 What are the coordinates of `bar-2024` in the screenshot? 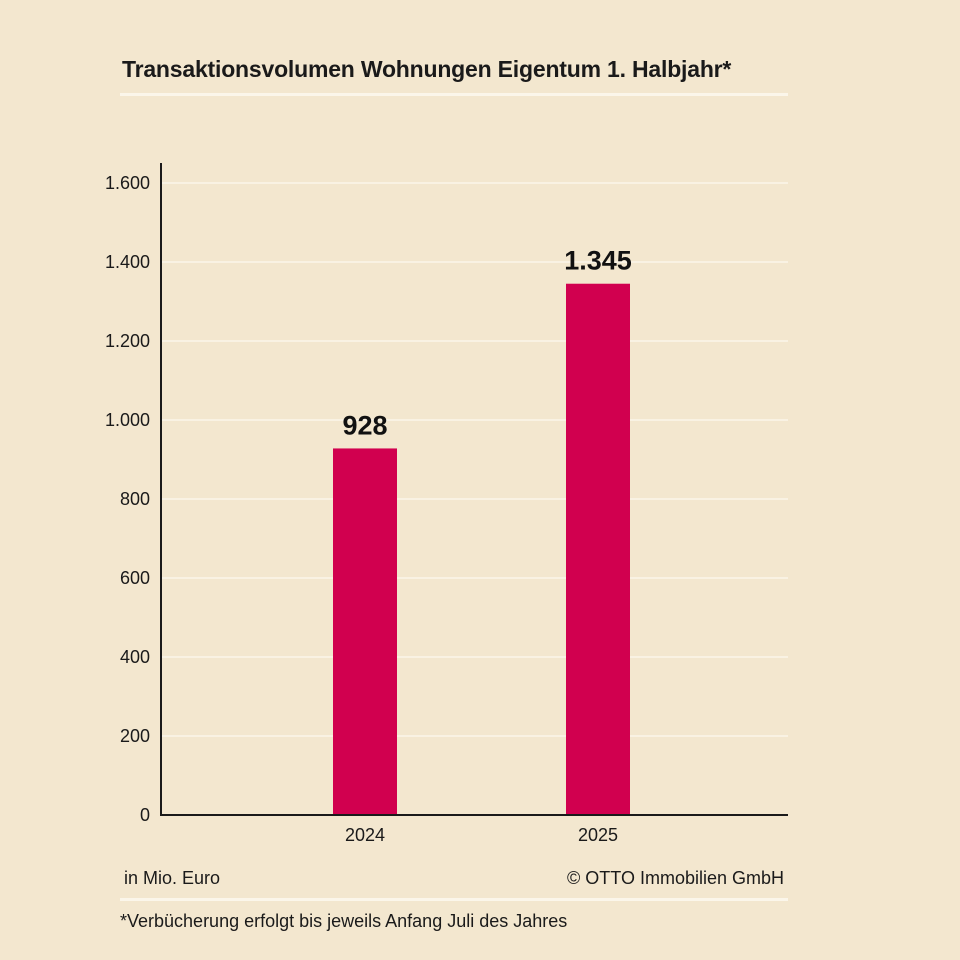 It's located at (365, 631).